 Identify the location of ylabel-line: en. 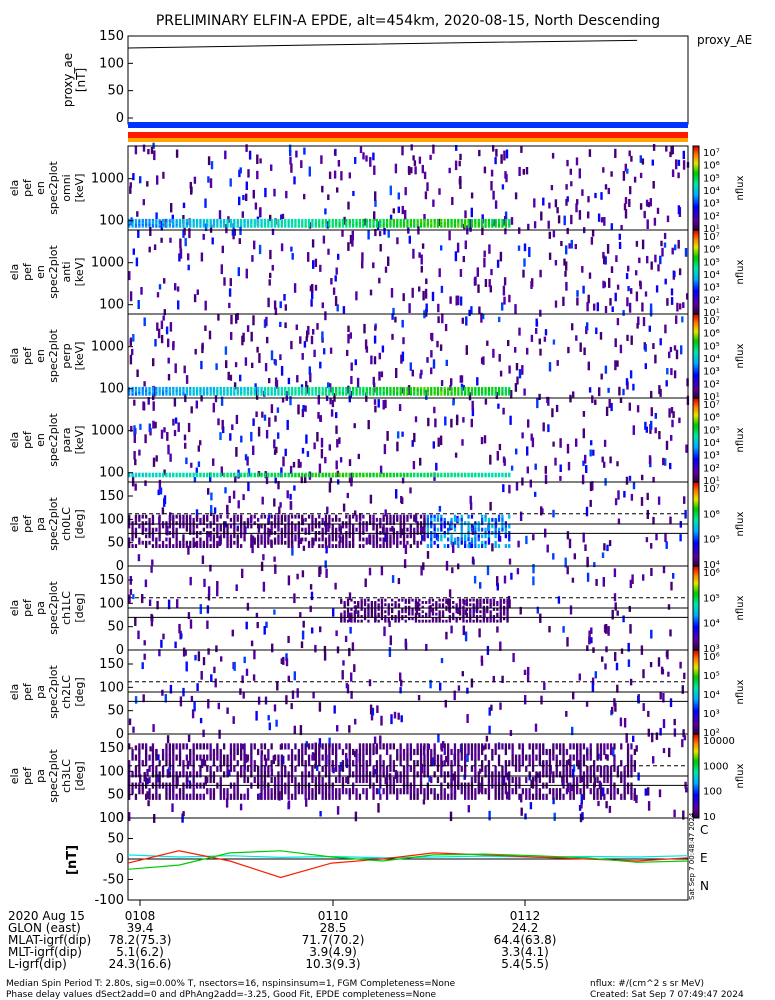
(40, 272).